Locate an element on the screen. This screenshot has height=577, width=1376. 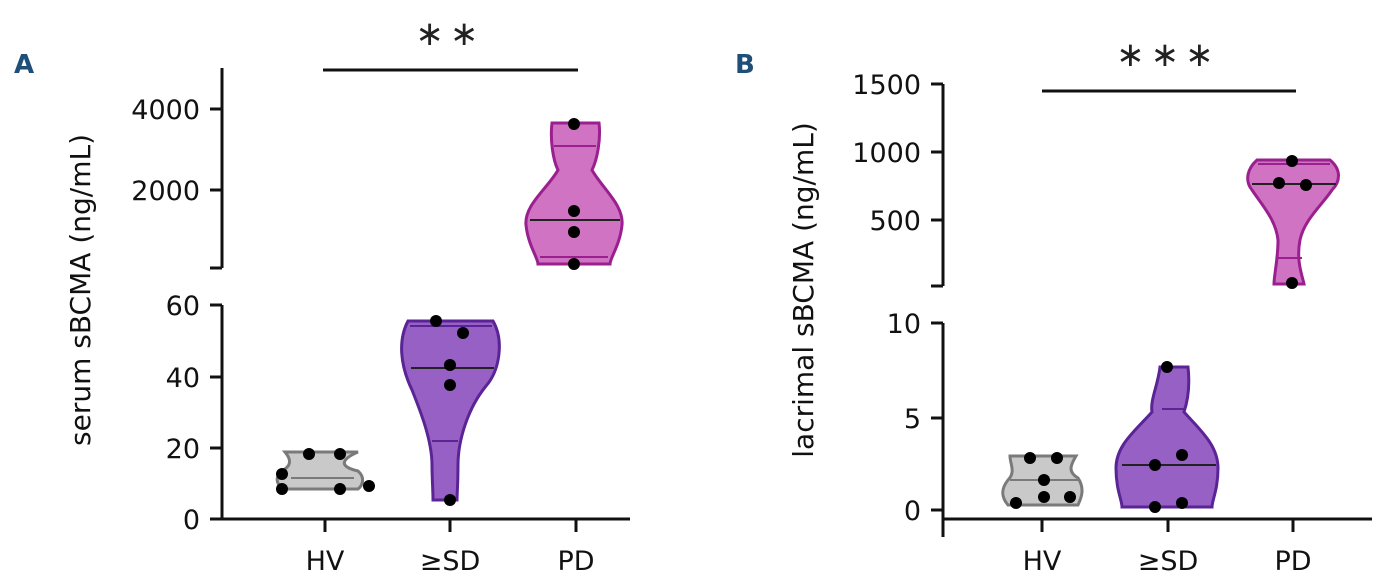
y-tick-label-40-a: 40 is located at coordinates (183, 378).